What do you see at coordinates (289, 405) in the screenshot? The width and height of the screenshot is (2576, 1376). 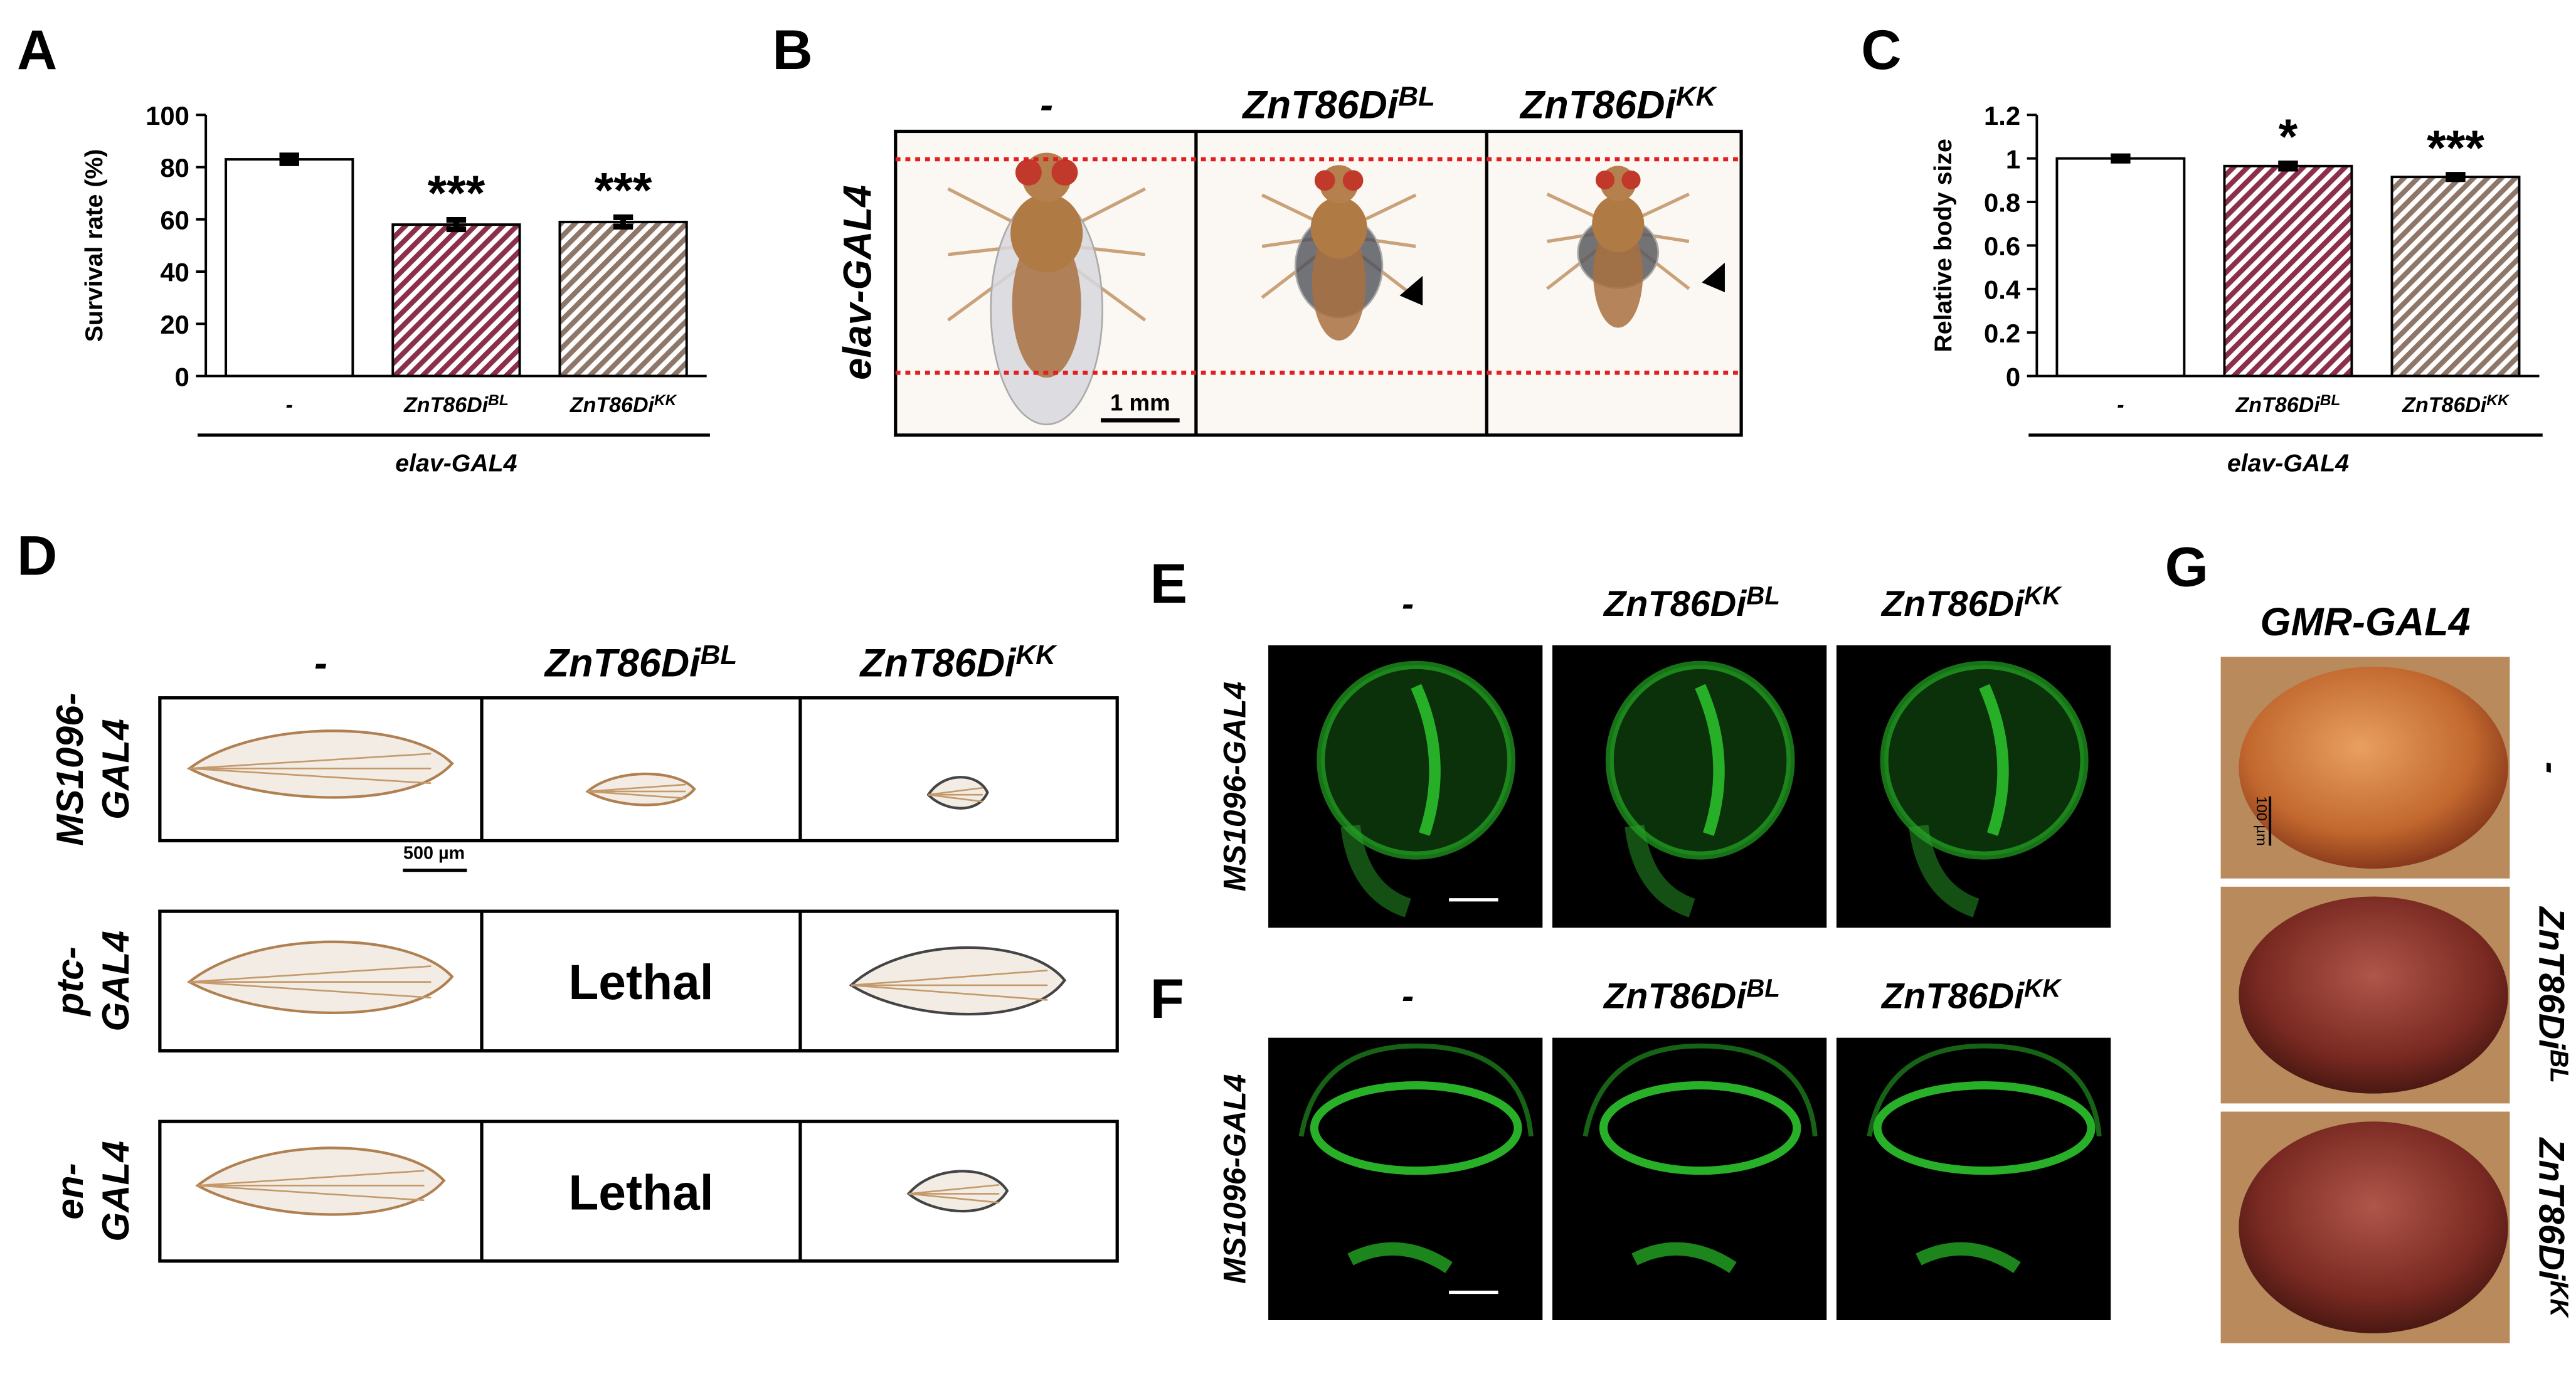 I see `x-tick-label: -` at bounding box center [289, 405].